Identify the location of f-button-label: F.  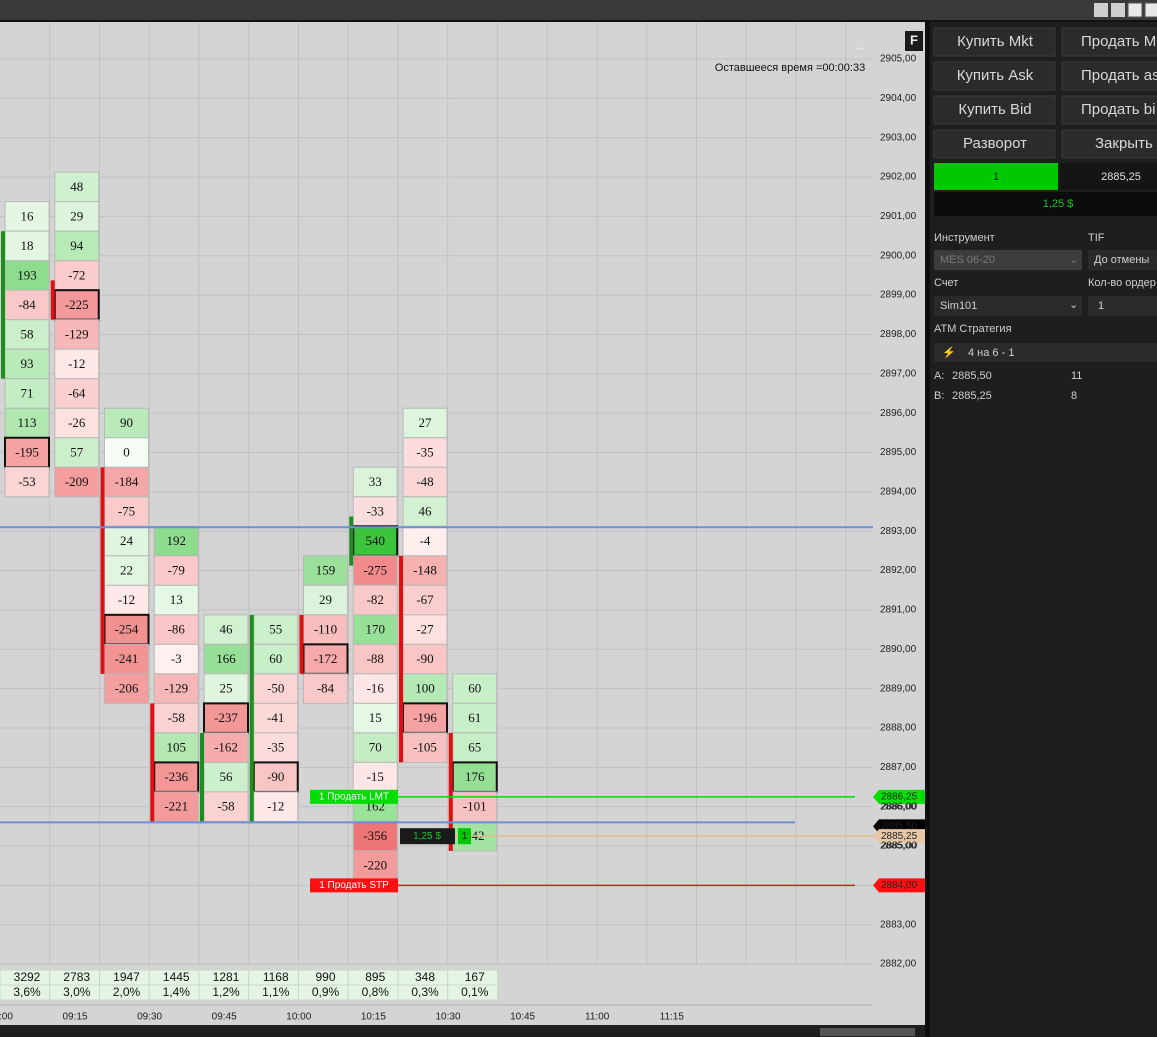
(914, 39).